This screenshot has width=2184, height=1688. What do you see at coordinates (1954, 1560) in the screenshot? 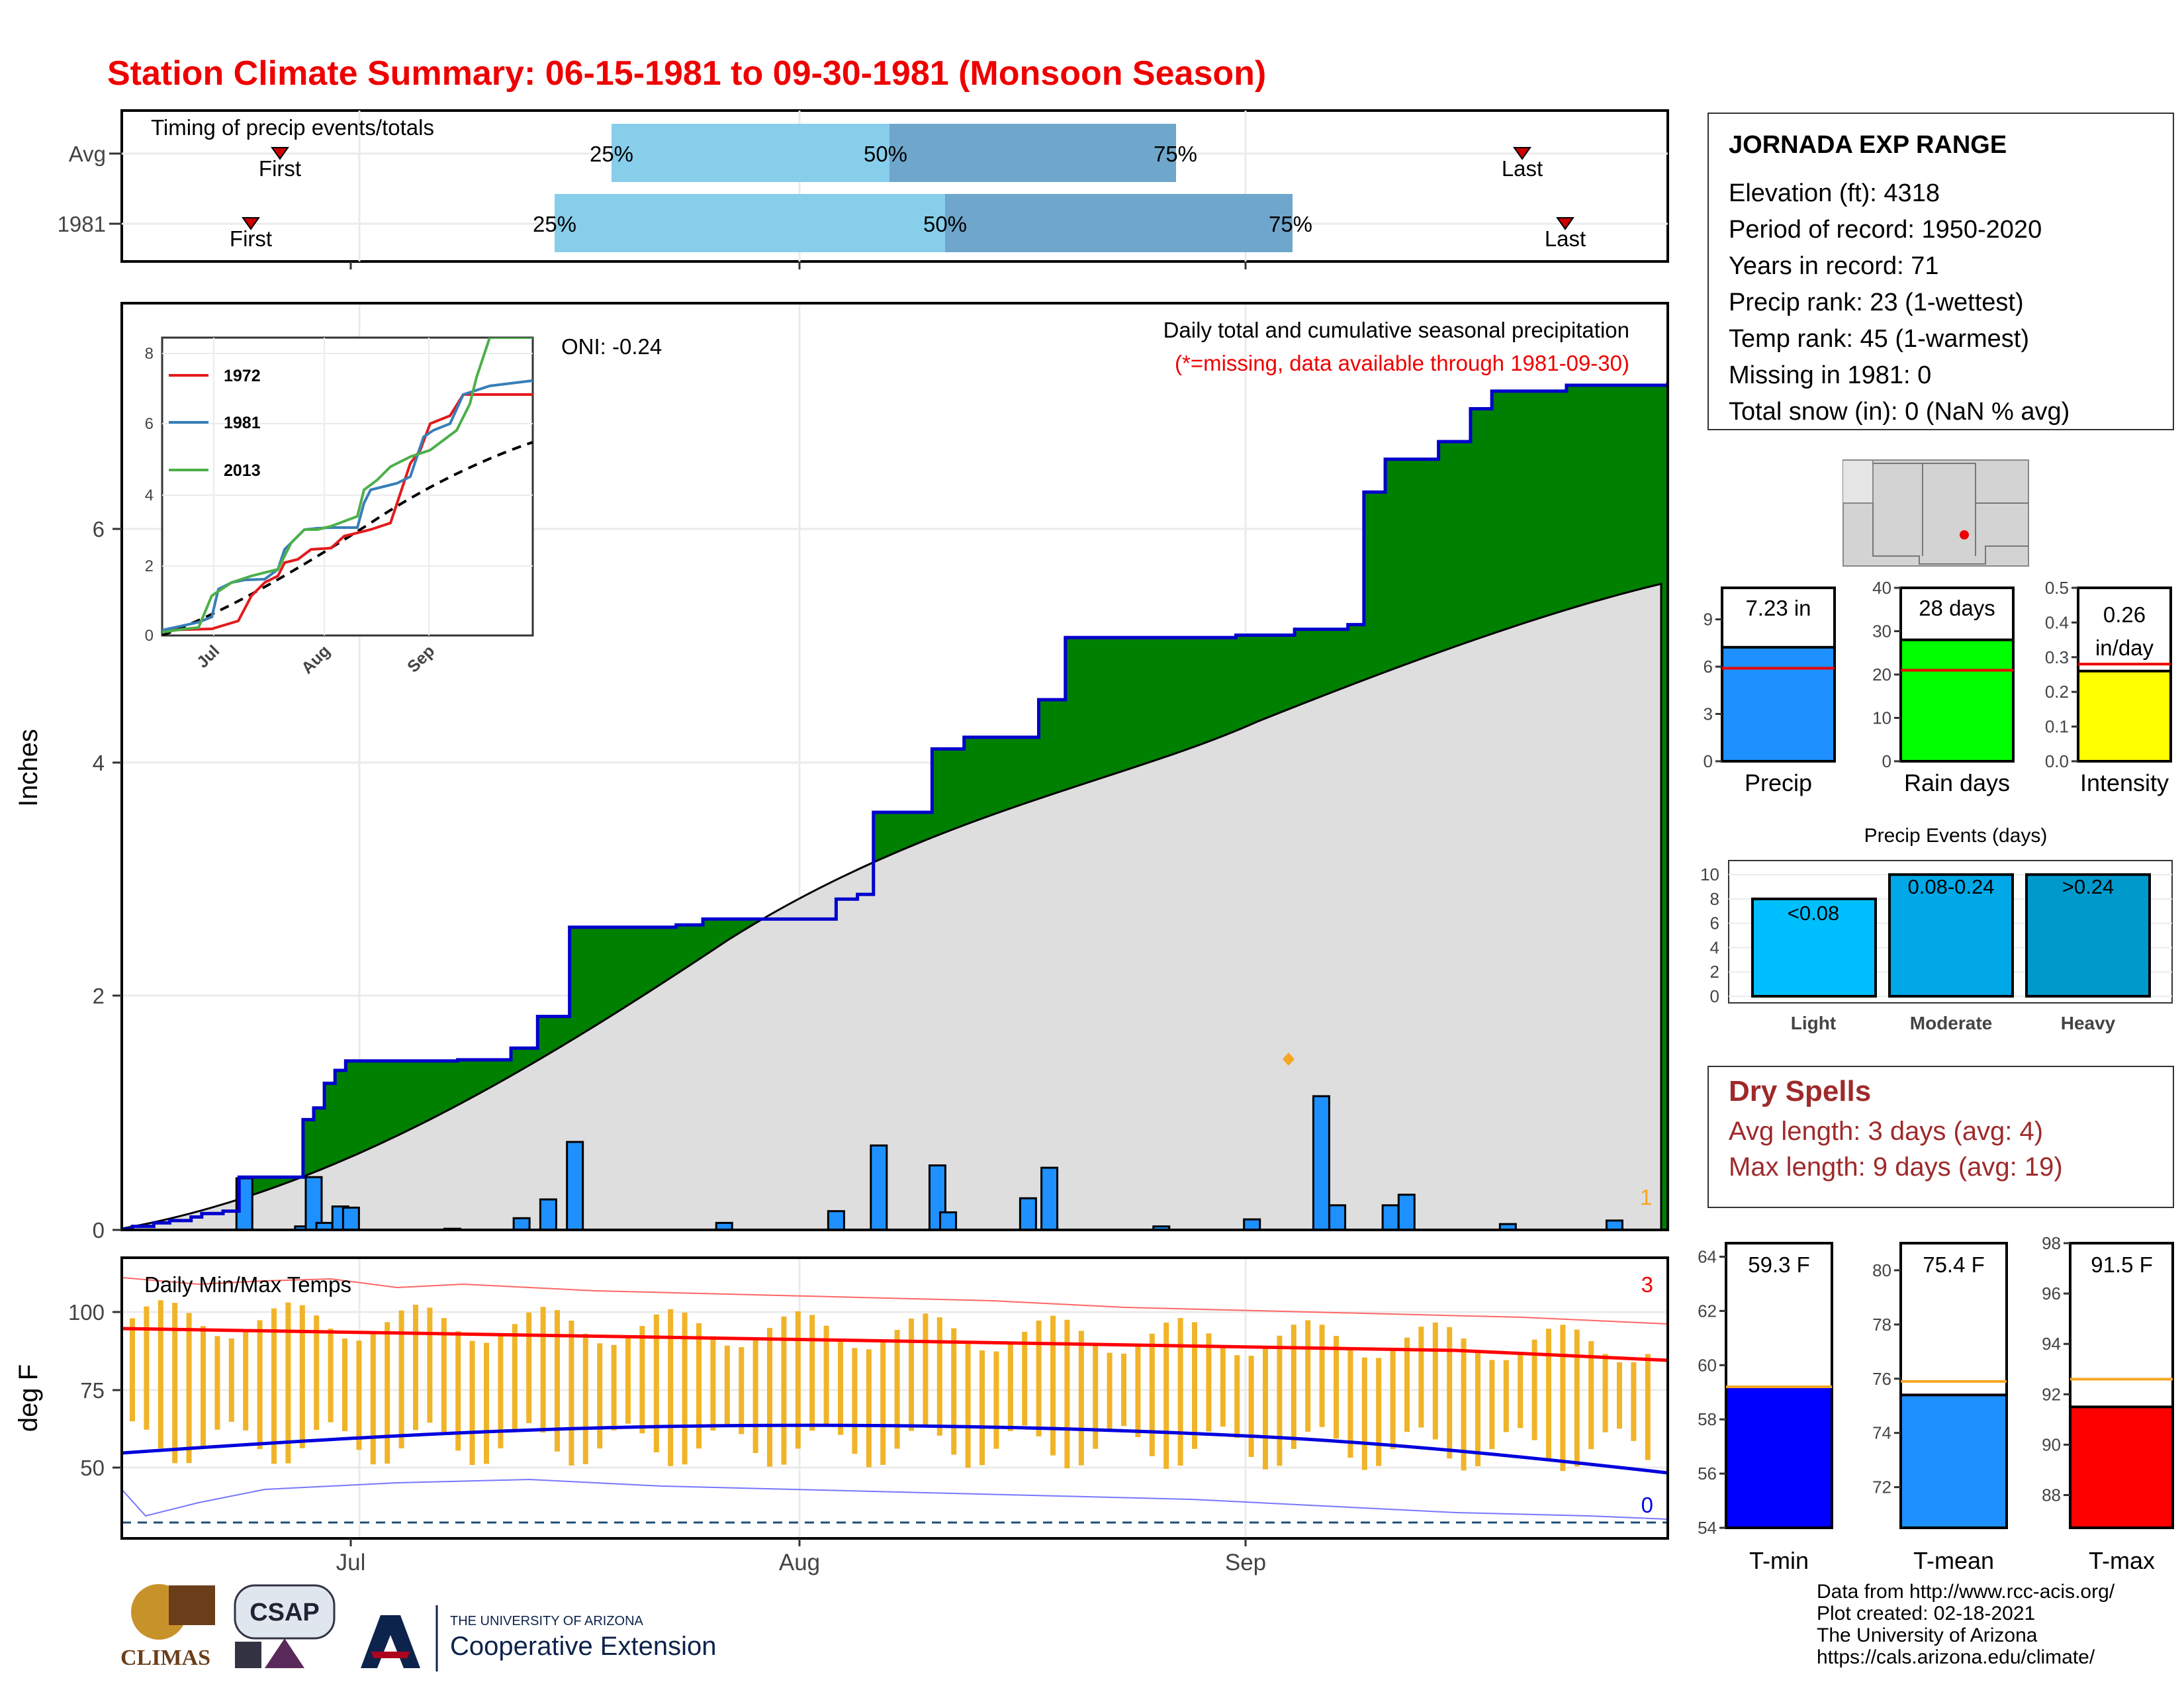
I see `tmean-label: T-mean` at bounding box center [1954, 1560].